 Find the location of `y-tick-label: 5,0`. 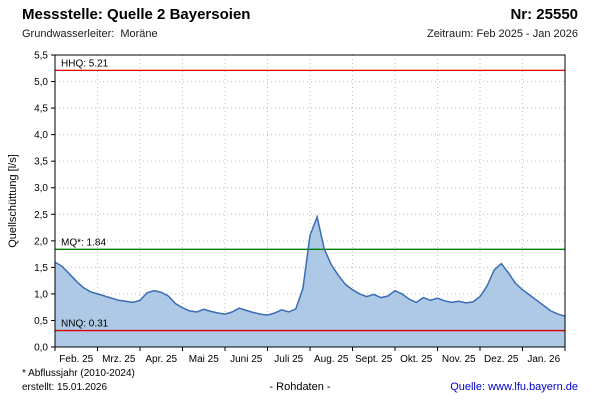

y-tick-label: 5,0 is located at coordinates (41, 82).